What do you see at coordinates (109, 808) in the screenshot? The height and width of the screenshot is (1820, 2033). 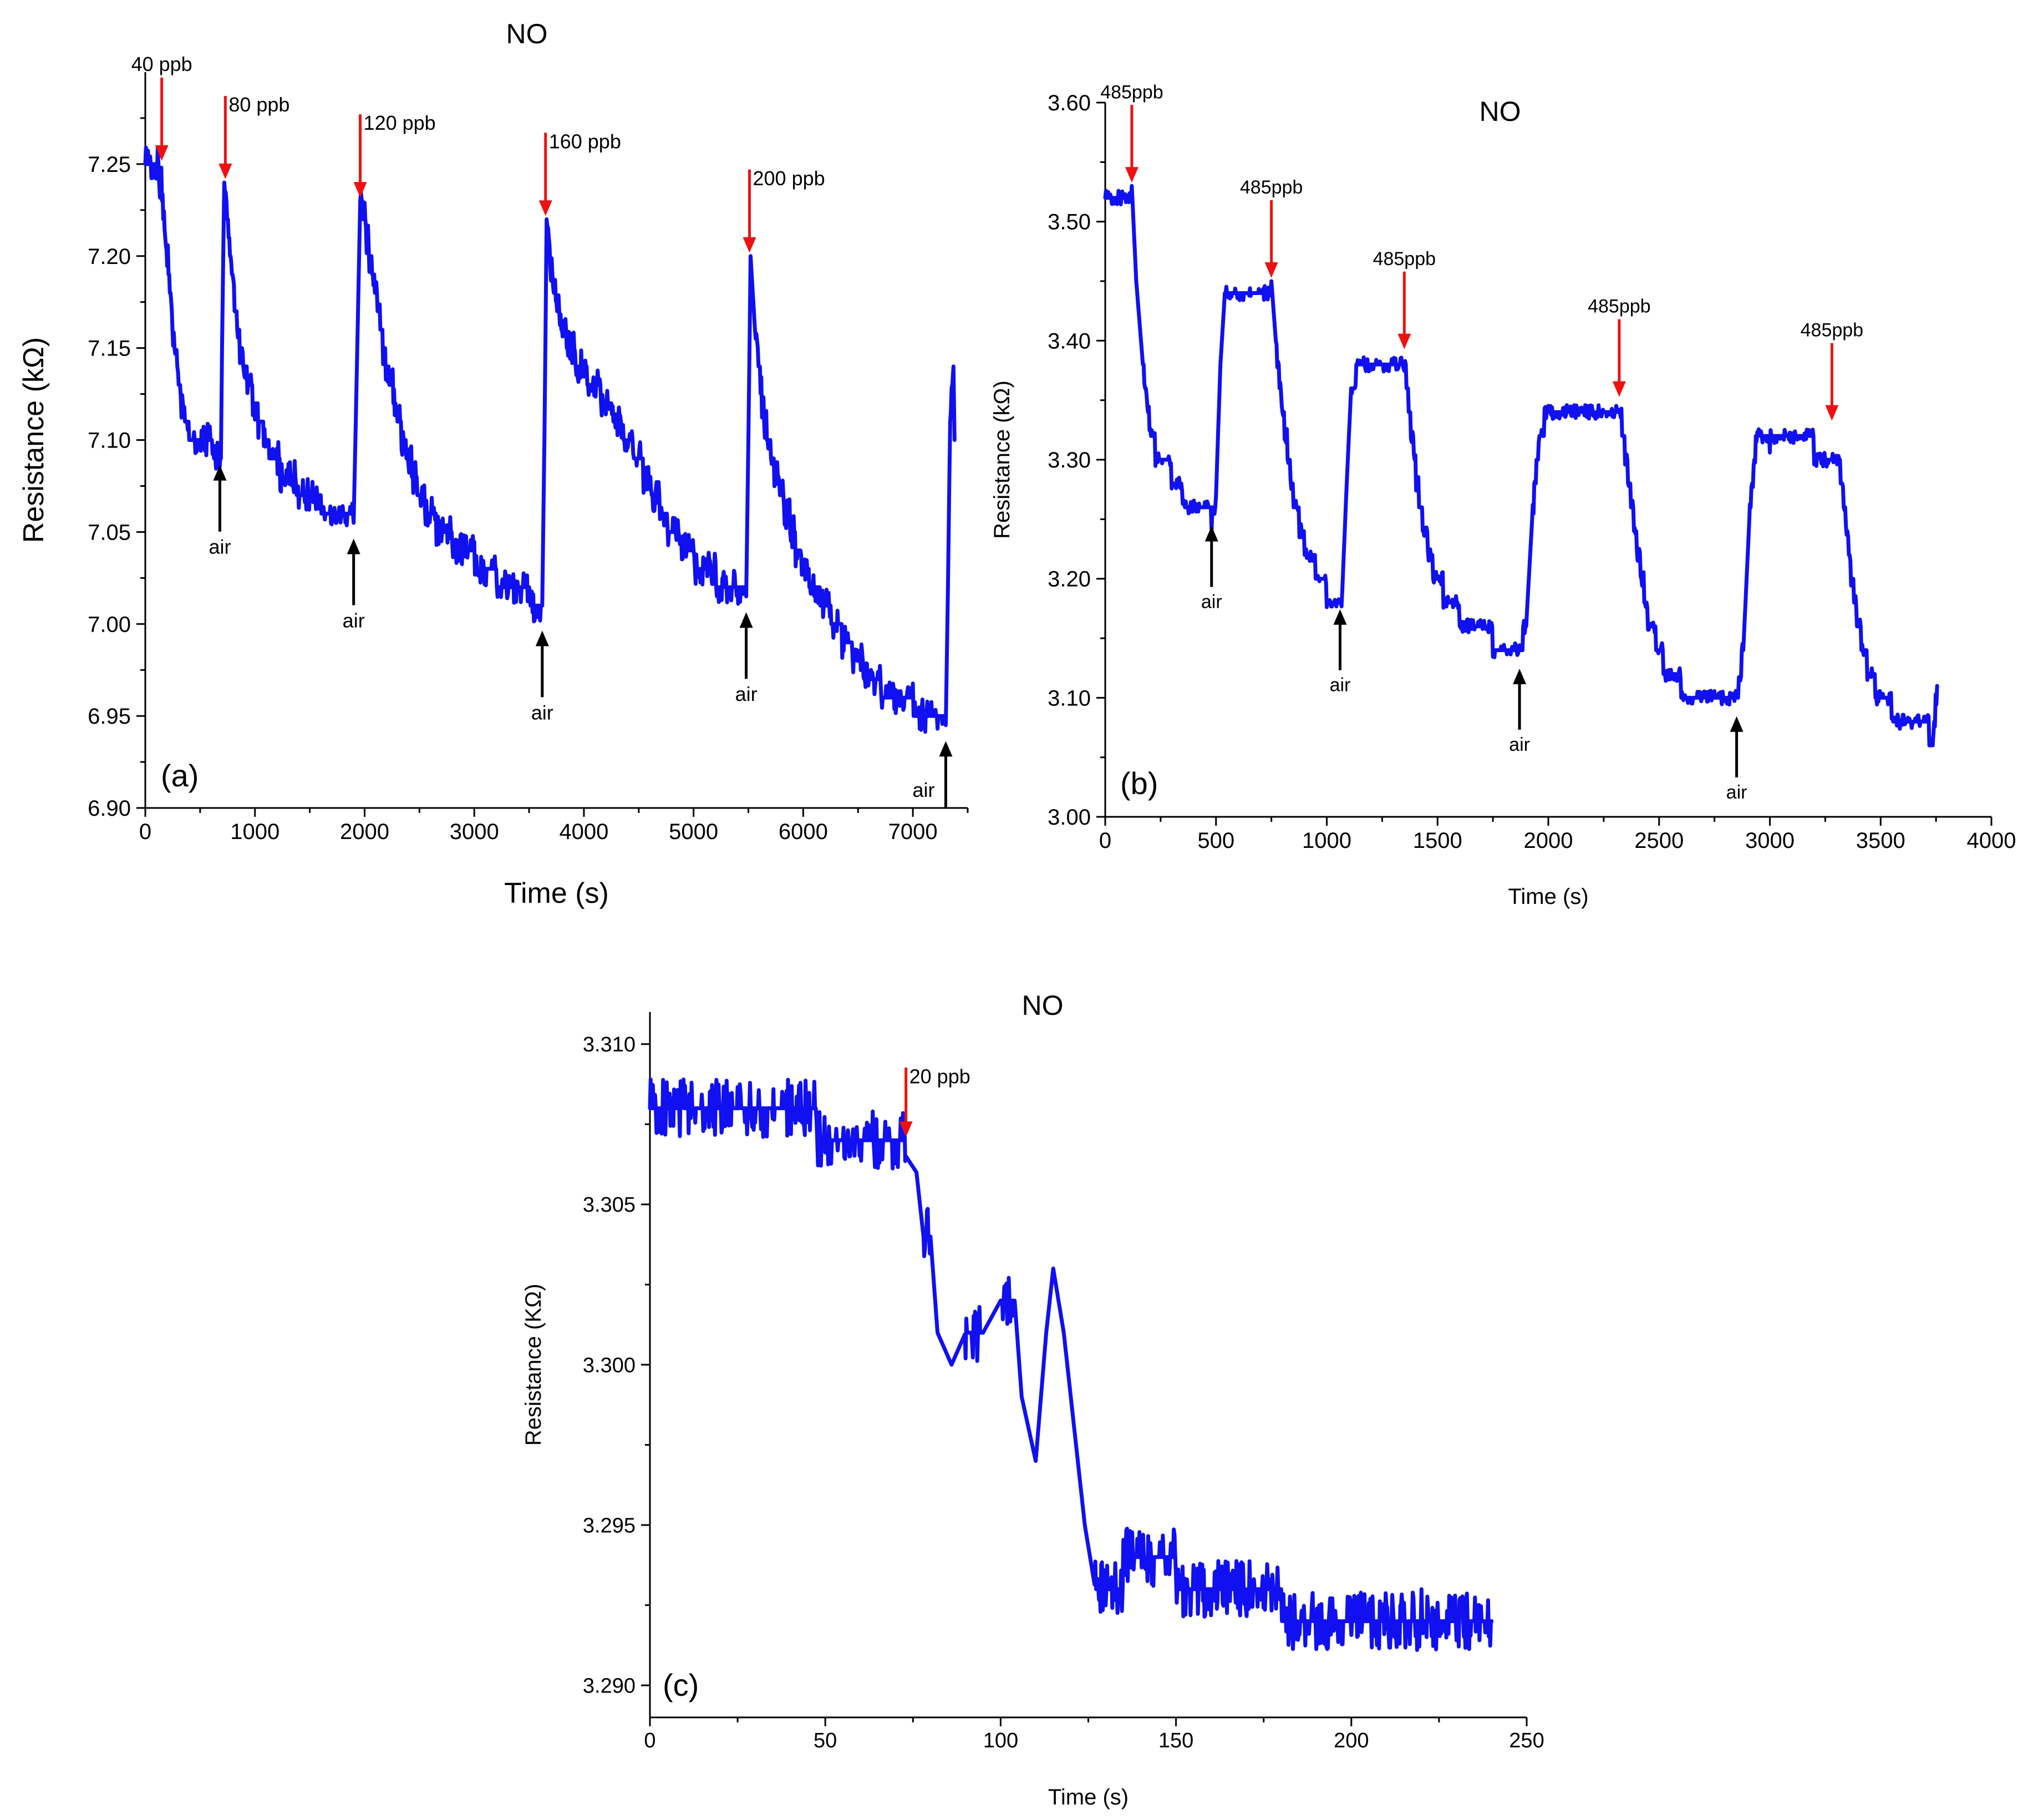 I see `y-tick-label: 6.90` at bounding box center [109, 808].